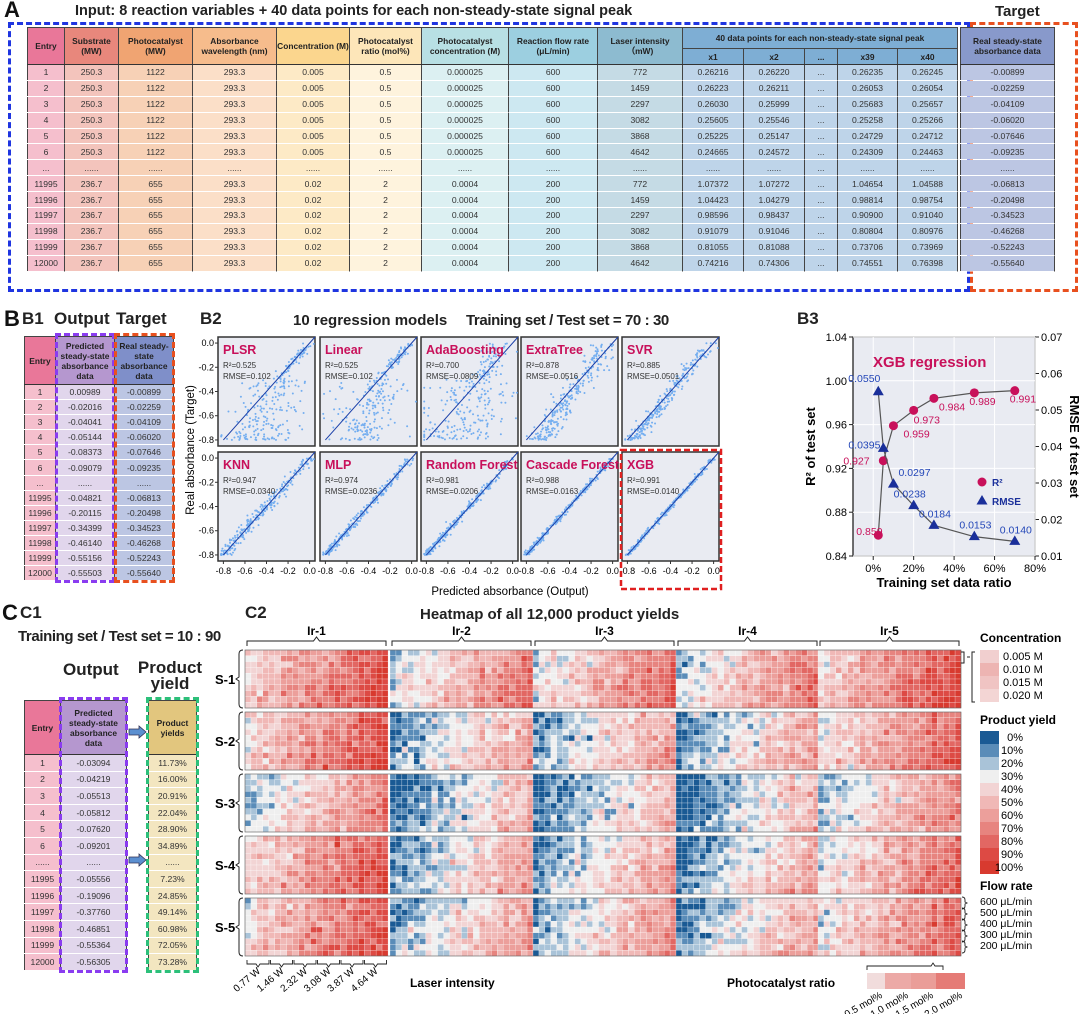 This screenshot has width=1080, height=1014. What do you see at coordinates (929, 362) in the screenshot?
I see `chart-title: XGB regression` at bounding box center [929, 362].